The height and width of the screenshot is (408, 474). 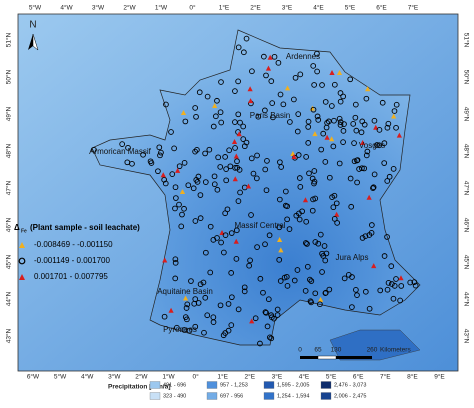 I want to click on region-label: Jura Alps, so click(x=352, y=257).